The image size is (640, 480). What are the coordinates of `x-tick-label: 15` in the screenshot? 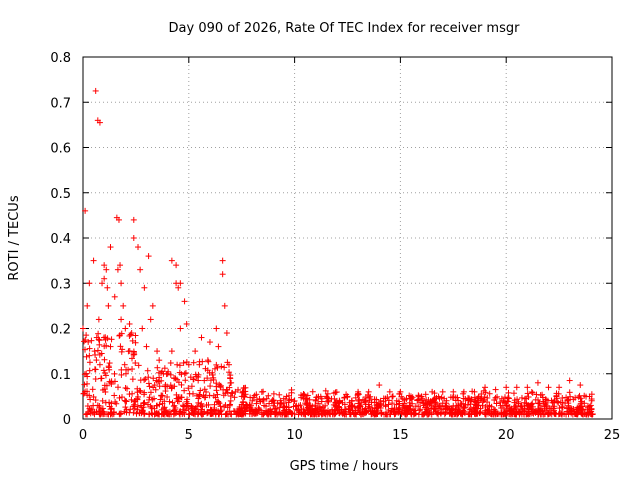 It's located at (400, 435).